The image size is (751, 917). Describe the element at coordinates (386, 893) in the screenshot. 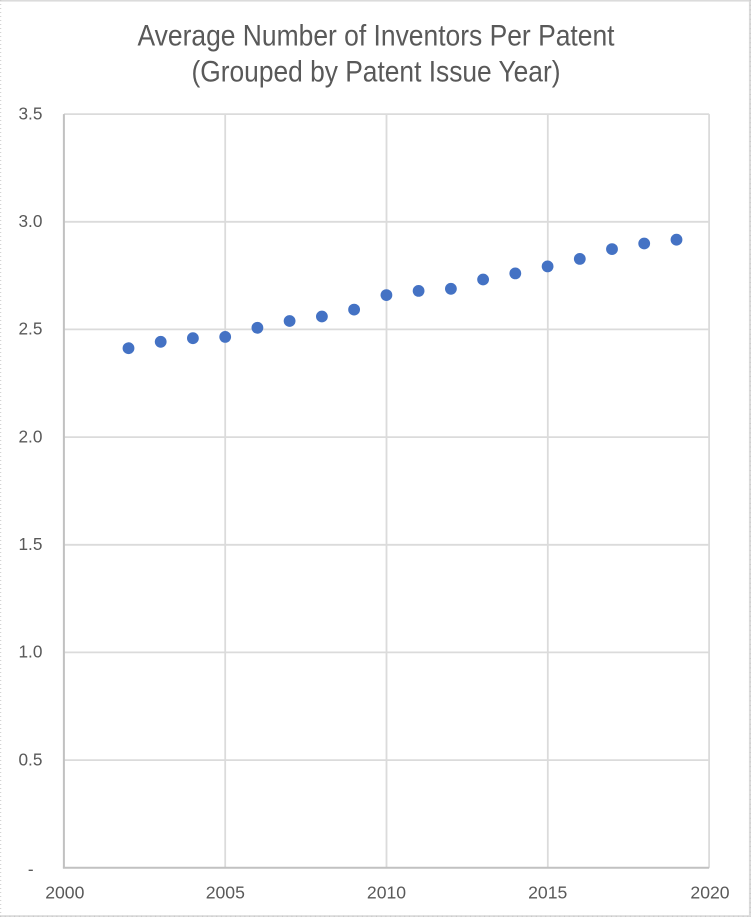

I see `svg-text: 2010` at that location.